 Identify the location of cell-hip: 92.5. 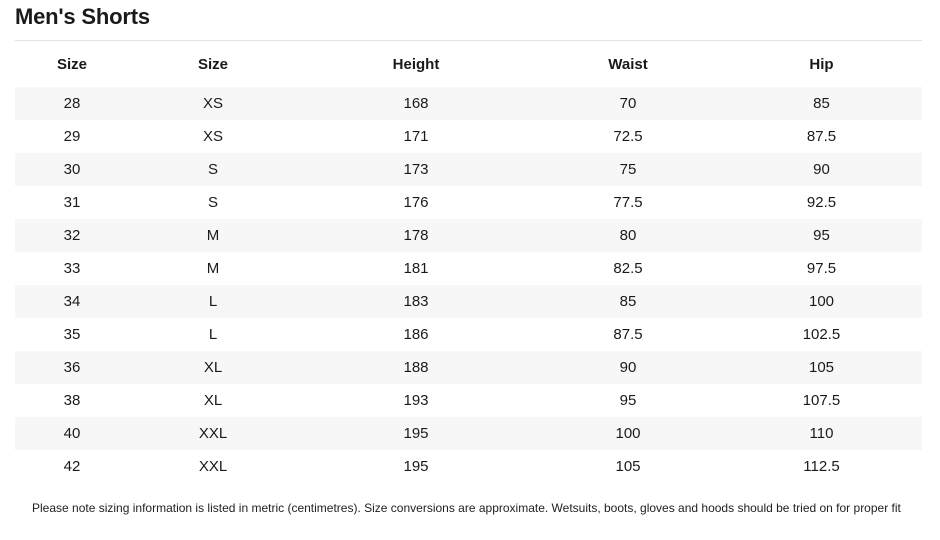
(821, 202).